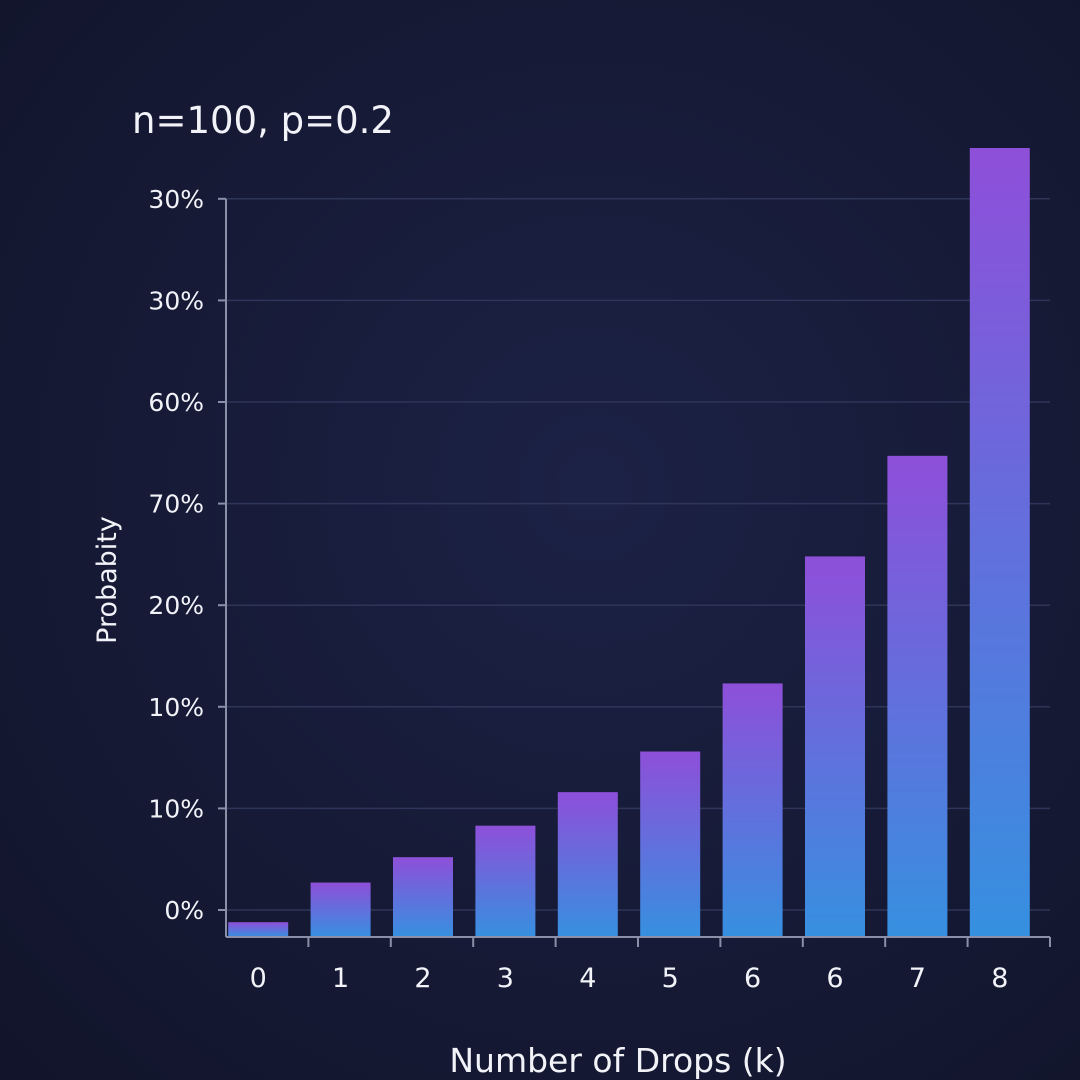 The width and height of the screenshot is (1080, 1080). What do you see at coordinates (670, 978) in the screenshot?
I see `x-tick-label: 5` at bounding box center [670, 978].